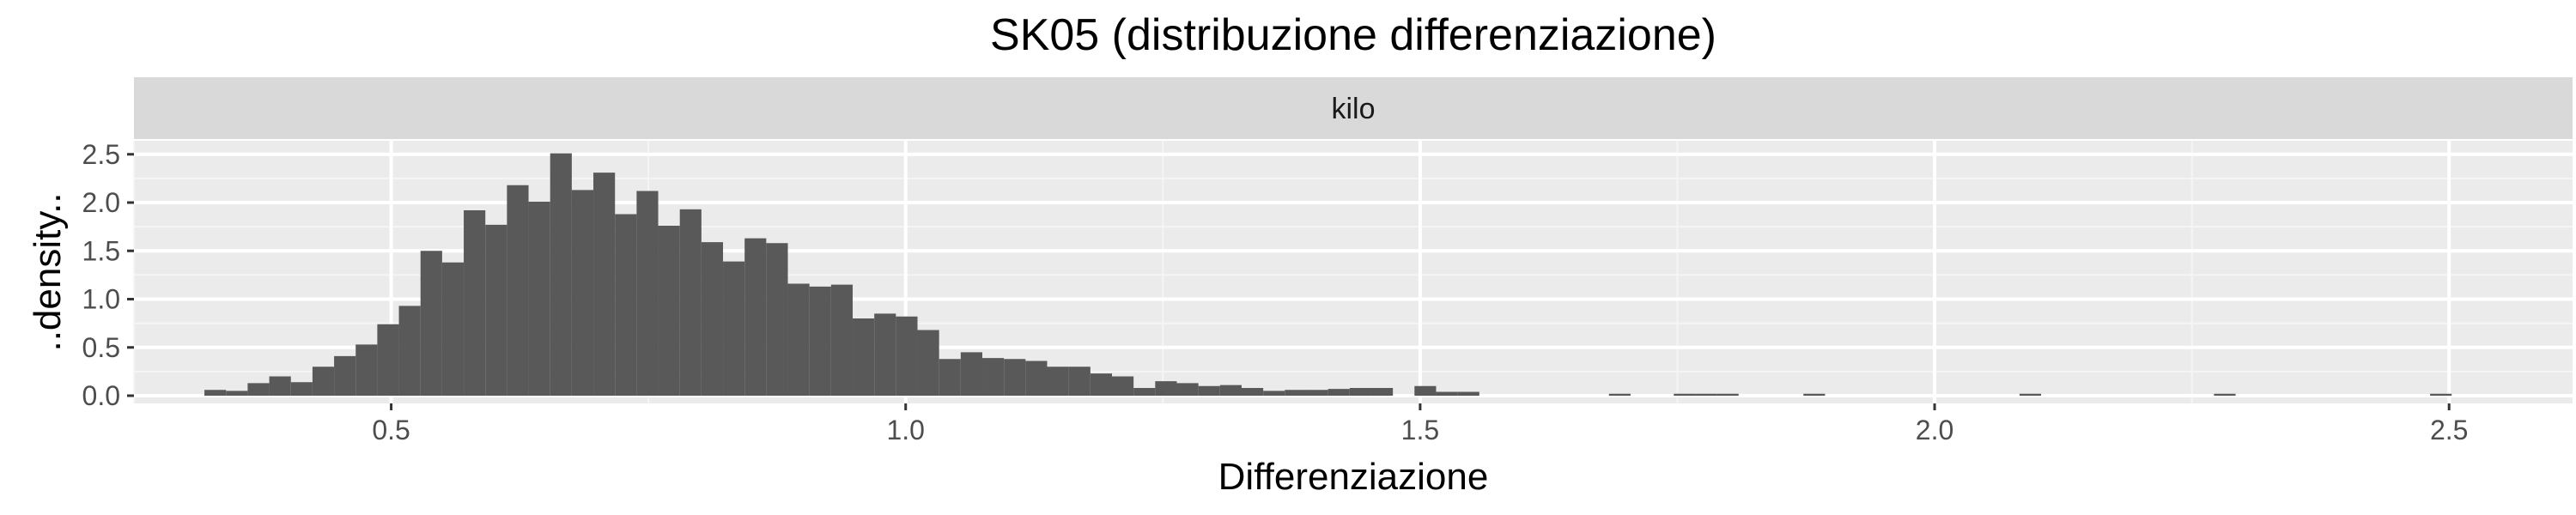  What do you see at coordinates (48, 271) in the screenshot?
I see `y-axis-title: ..density..` at bounding box center [48, 271].